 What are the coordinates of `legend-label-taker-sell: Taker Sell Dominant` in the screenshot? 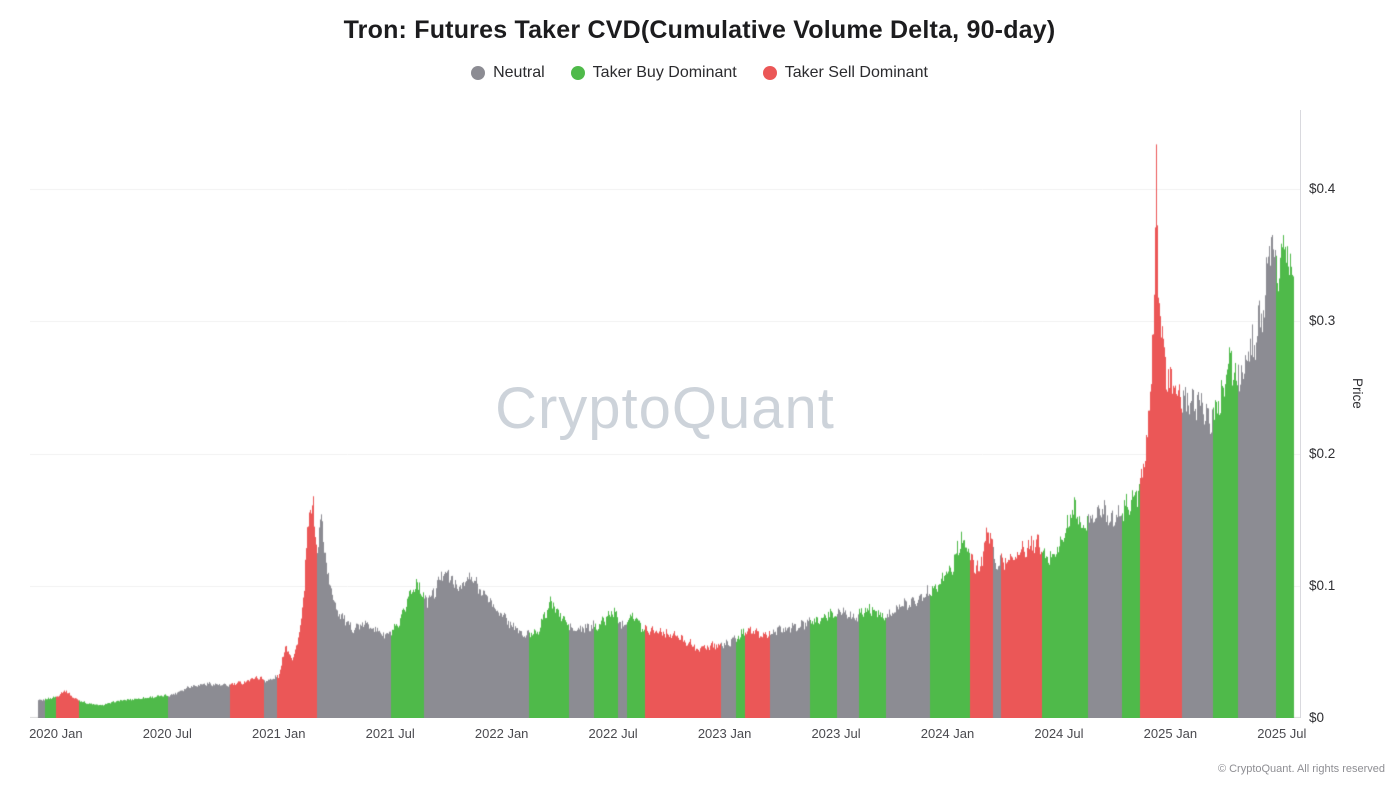 It's located at (856, 72).